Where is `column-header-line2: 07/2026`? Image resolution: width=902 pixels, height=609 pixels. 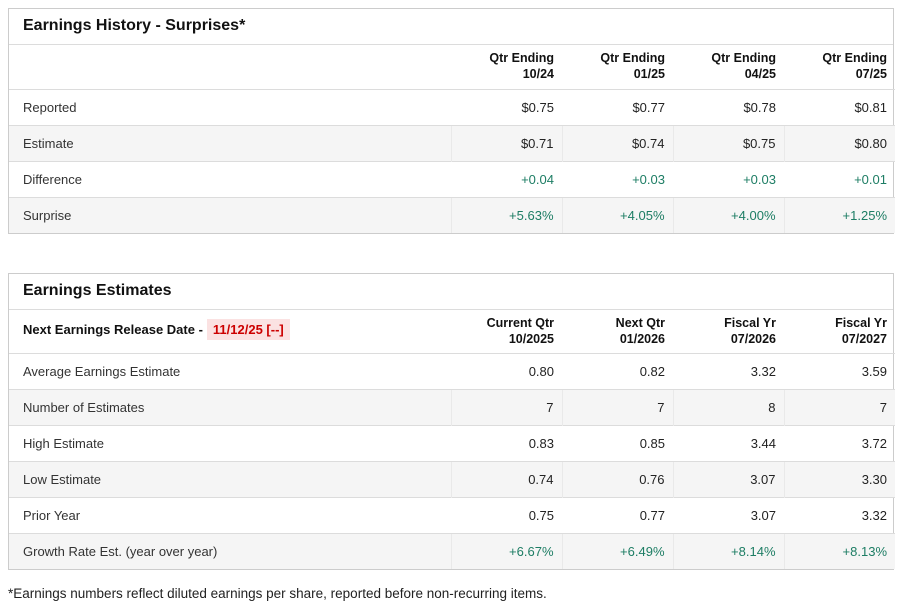 column-header-line2: 07/2026 is located at coordinates (753, 338).